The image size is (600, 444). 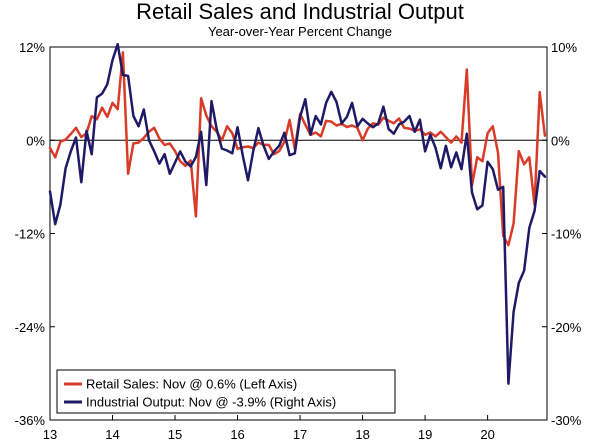 What do you see at coordinates (362, 434) in the screenshot?
I see `x-tick-label: 18` at bounding box center [362, 434].